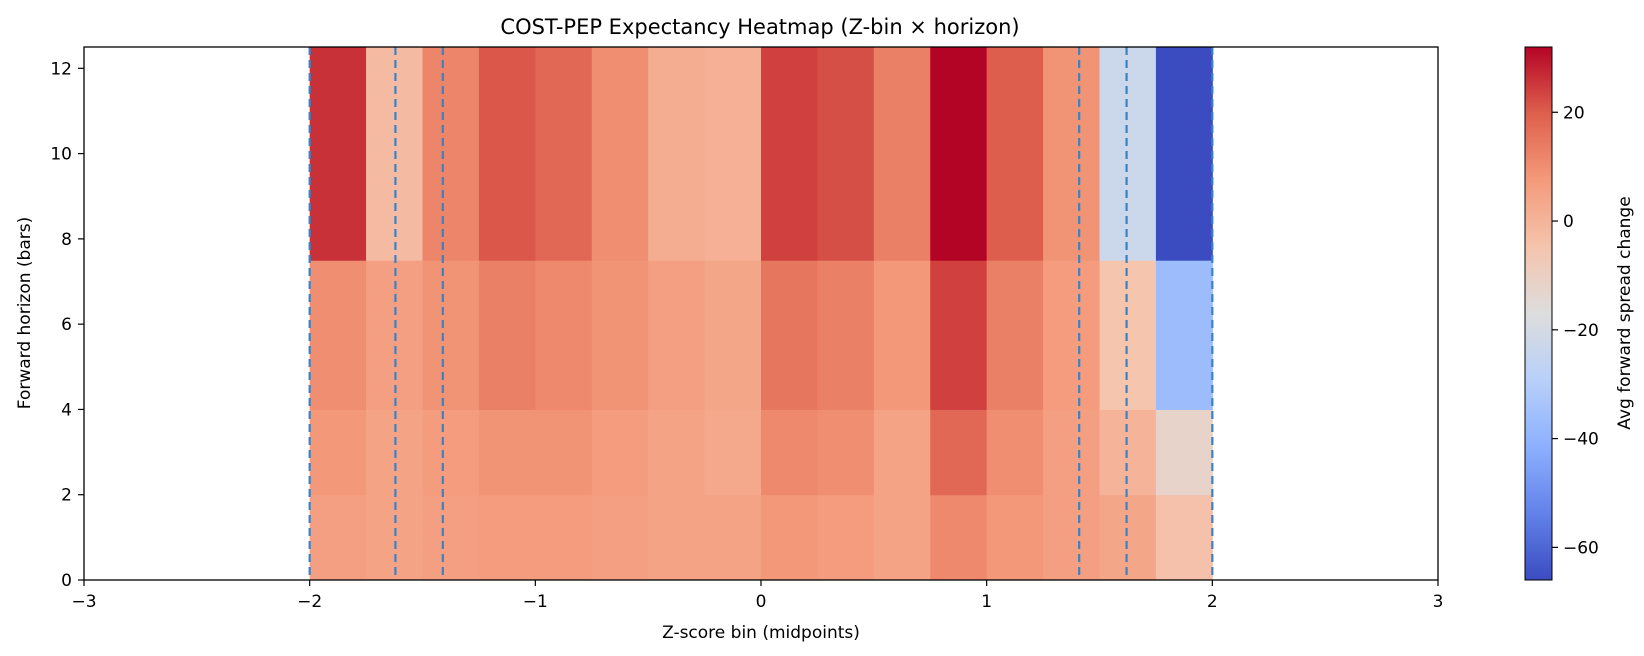 This screenshot has width=1644, height=656. I want to click on y-tick-label: 4, so click(66, 410).